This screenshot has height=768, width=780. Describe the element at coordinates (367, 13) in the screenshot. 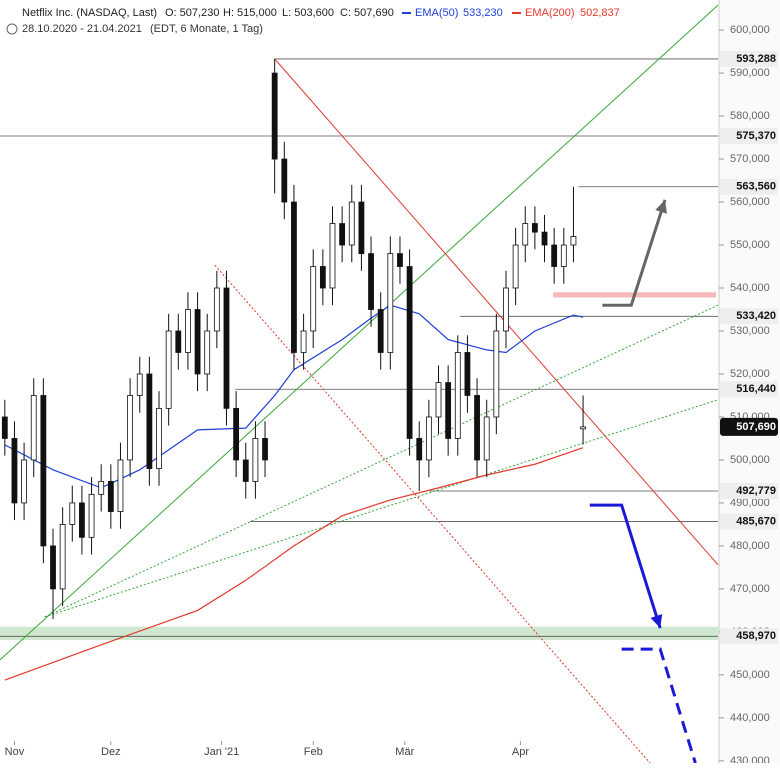

I see `ohlc-close: C: 507,690` at that location.